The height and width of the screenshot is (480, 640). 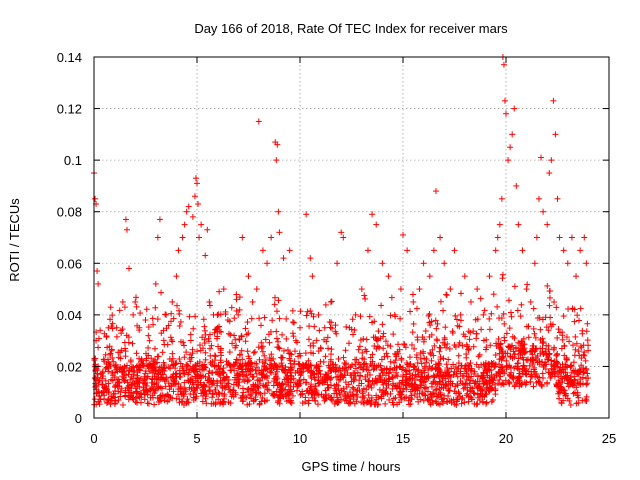 What do you see at coordinates (69, 263) in the screenshot?
I see `y-tick-label: 0.06` at bounding box center [69, 263].